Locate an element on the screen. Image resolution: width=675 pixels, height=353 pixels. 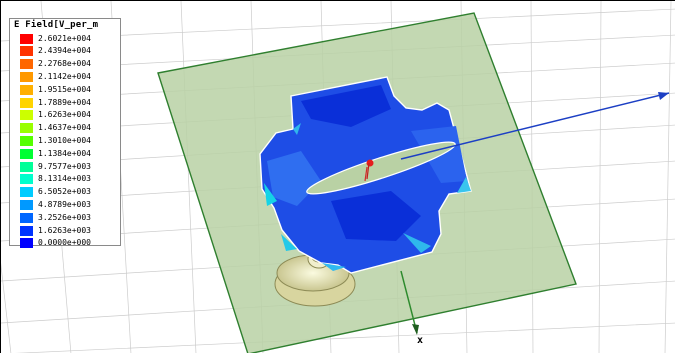
legend-title: E Field[V_per_m is located at coordinates (56, 25).